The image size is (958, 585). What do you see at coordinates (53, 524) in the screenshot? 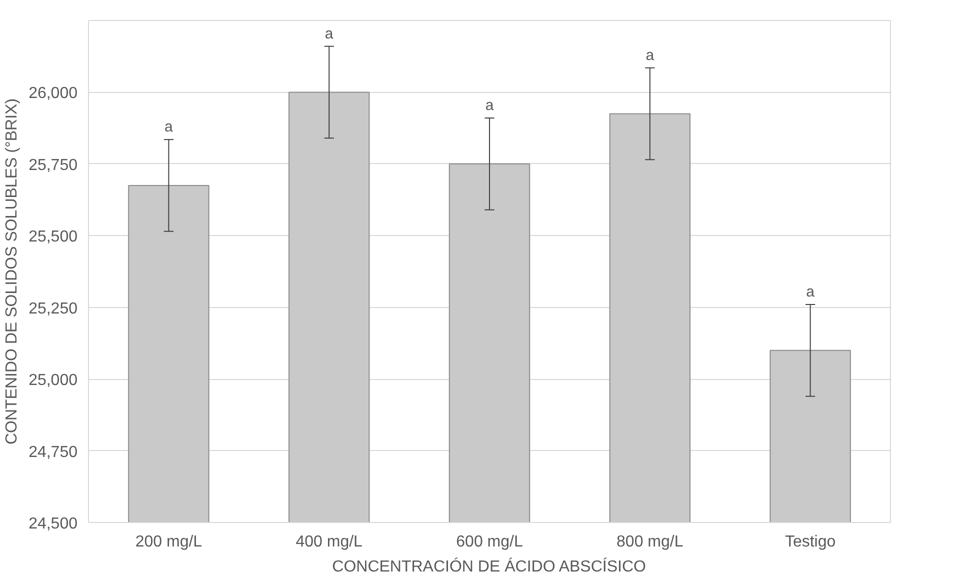
I see `y-tick-label: 24,500` at bounding box center [53, 524].